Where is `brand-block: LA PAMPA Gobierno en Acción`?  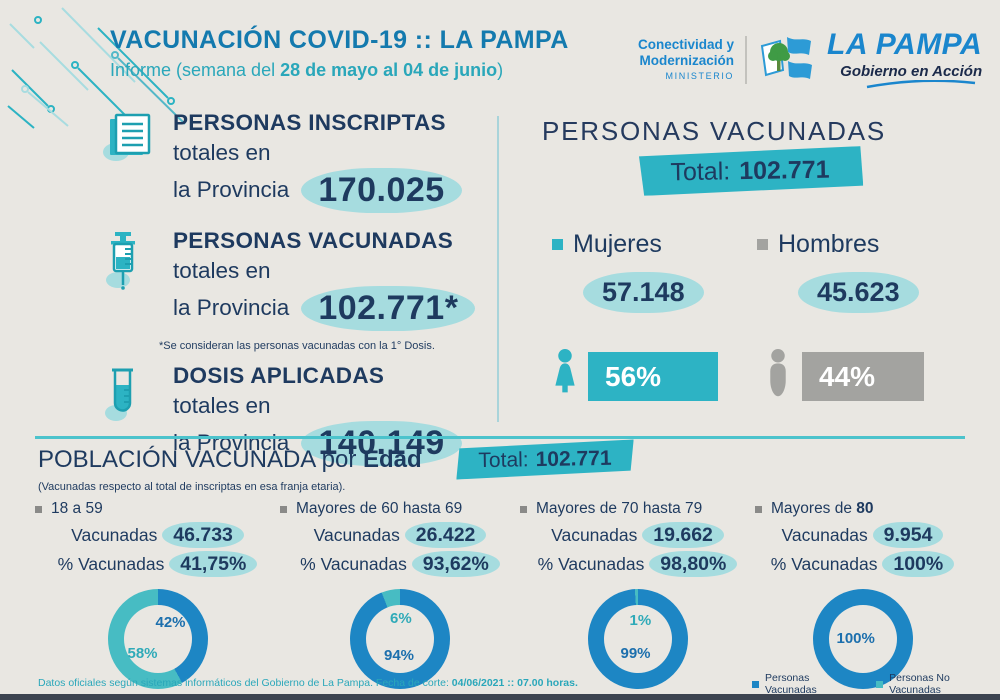 brand-block: LA PAMPA Gobierno en Acción is located at coordinates (904, 59).